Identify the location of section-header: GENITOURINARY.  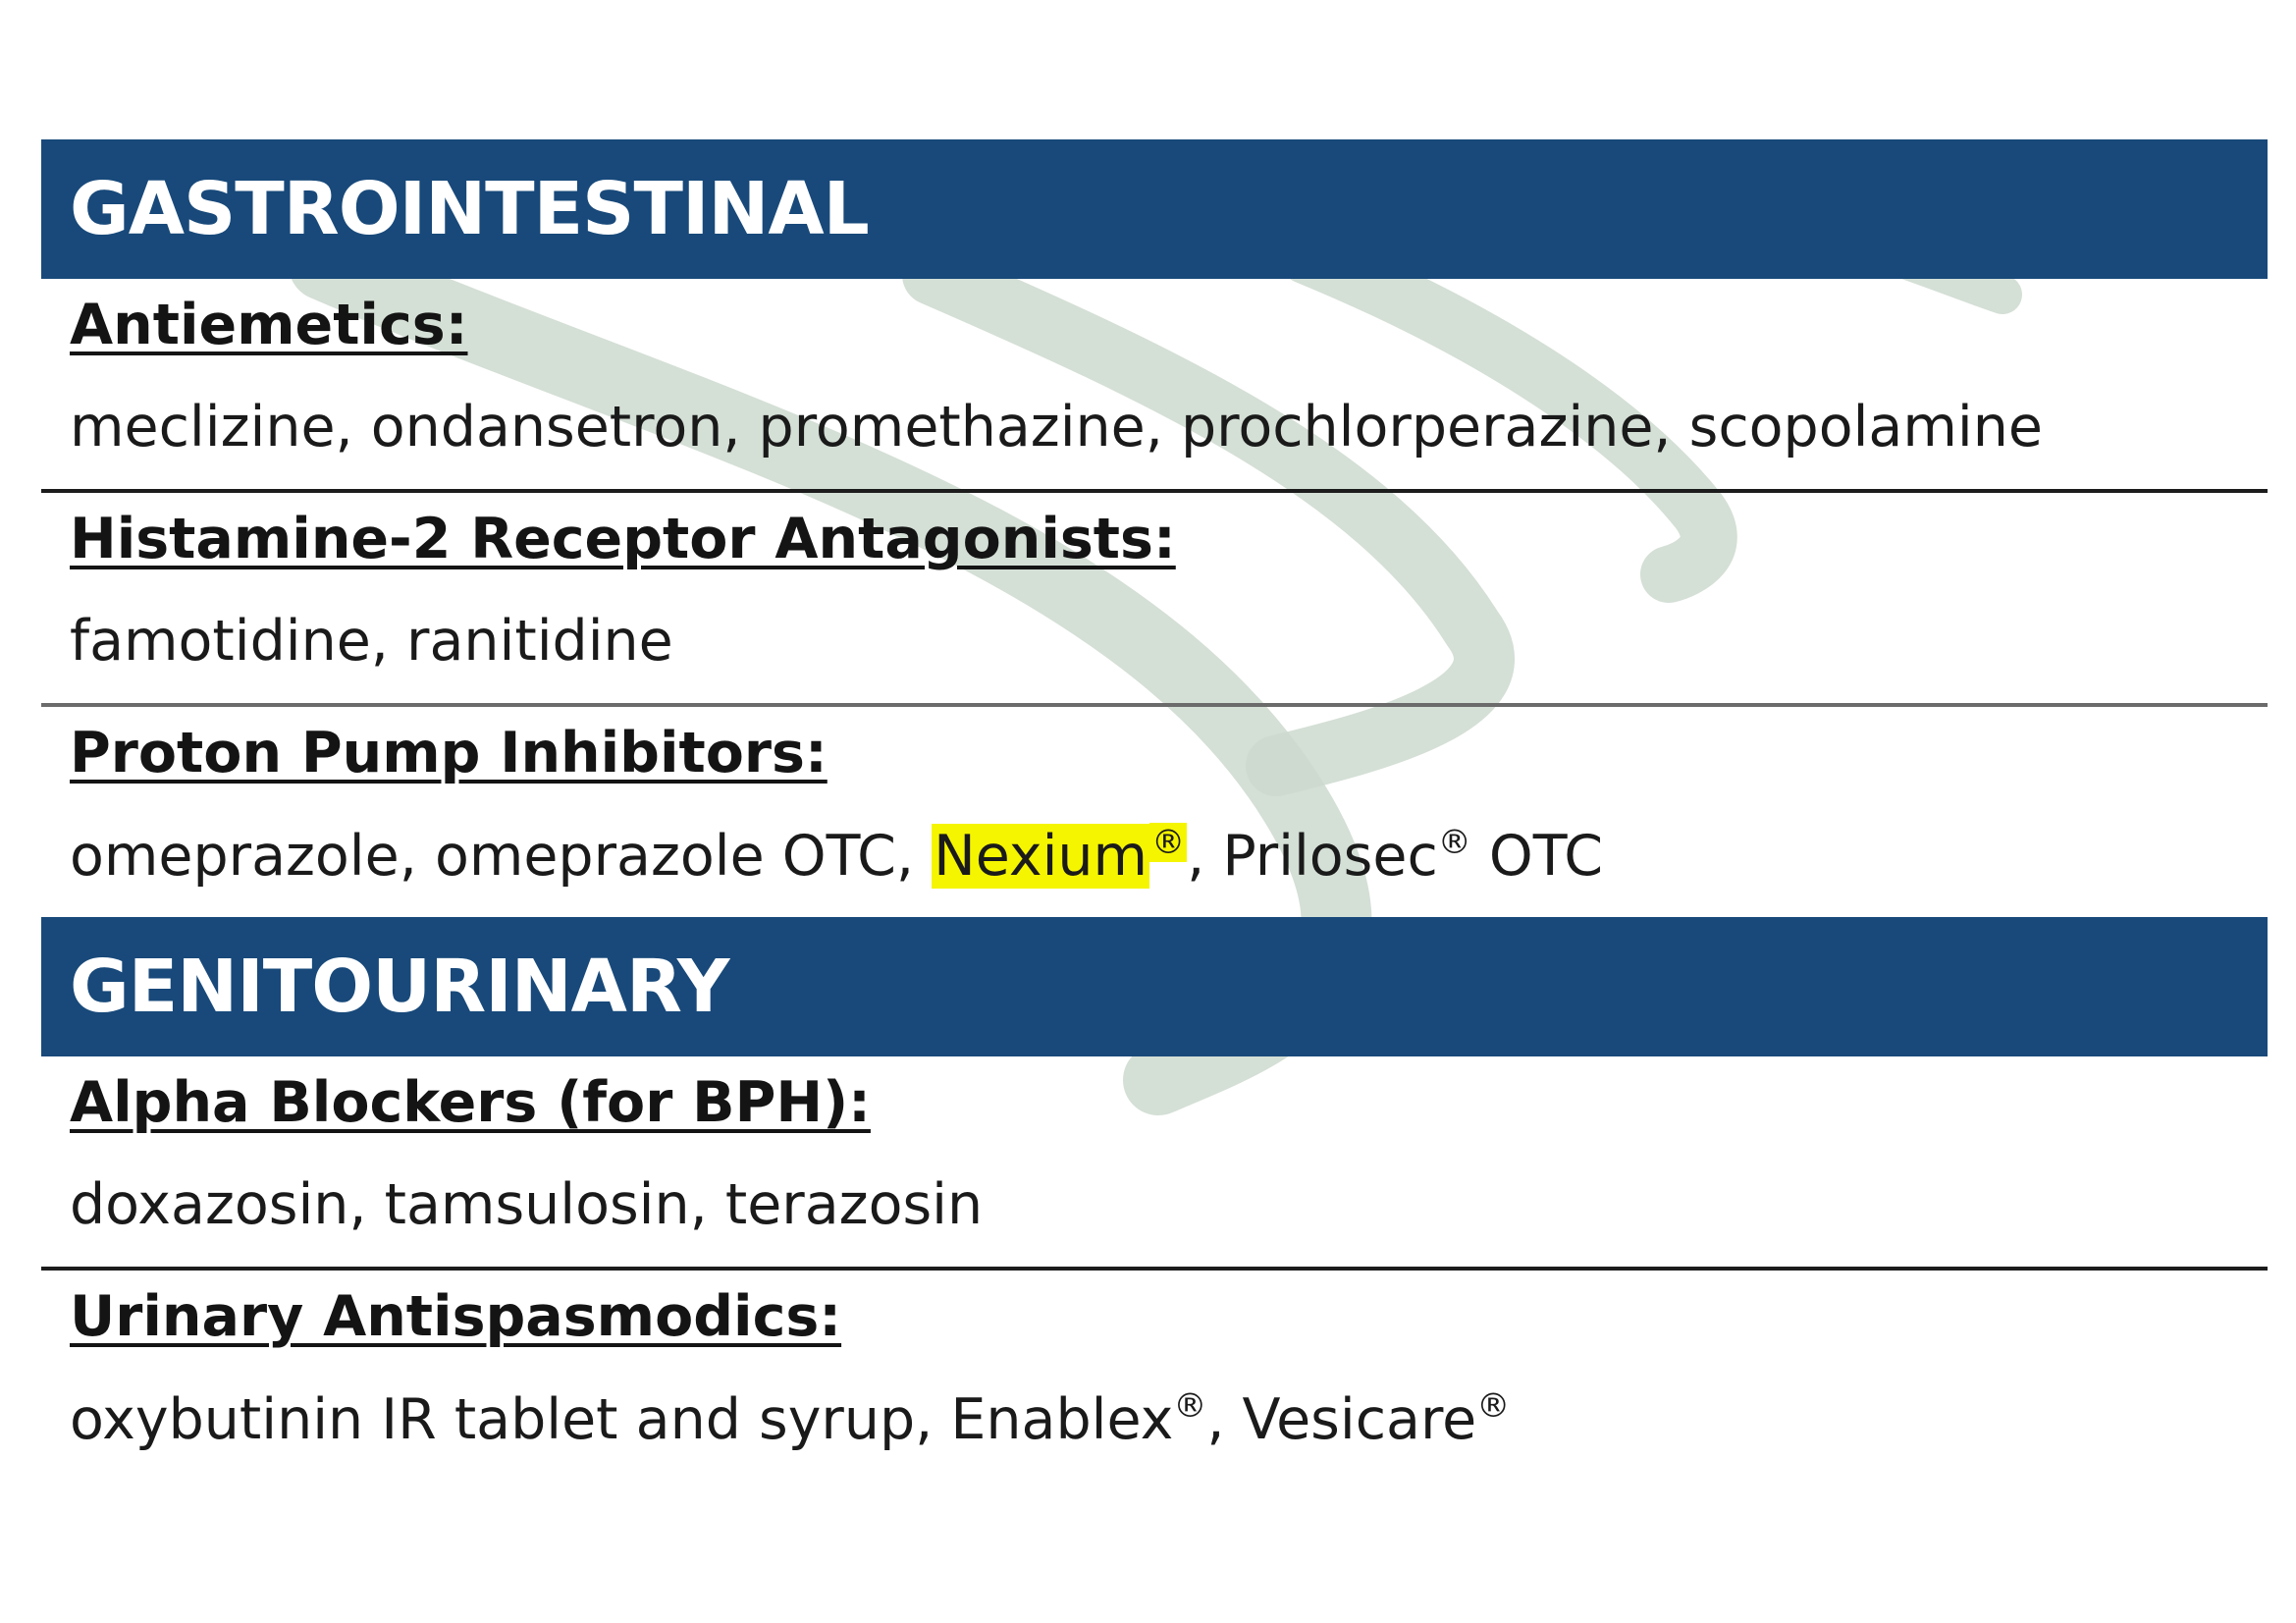
(1154, 986).